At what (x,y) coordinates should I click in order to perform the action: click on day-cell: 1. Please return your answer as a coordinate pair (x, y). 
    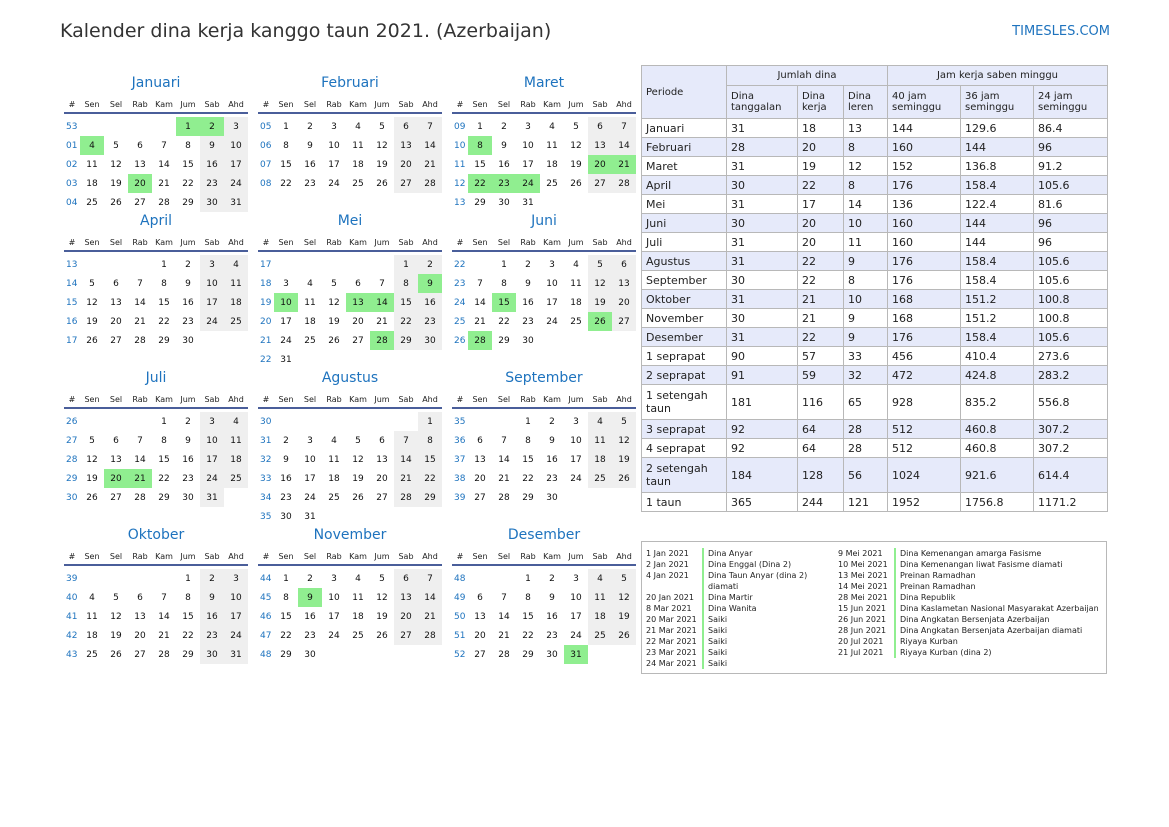
    Looking at the image, I should click on (528, 421).